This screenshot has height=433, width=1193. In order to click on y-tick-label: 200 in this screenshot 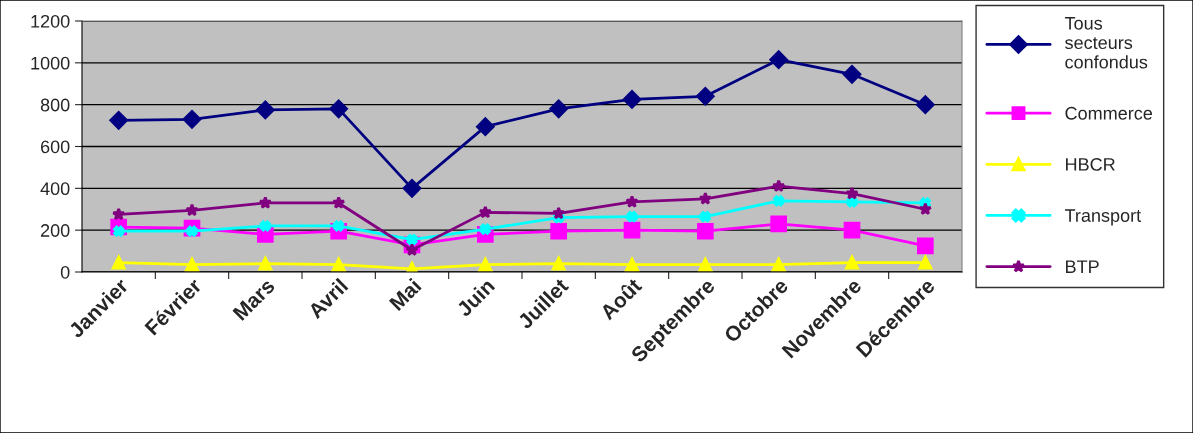, I will do `click(55, 230)`.